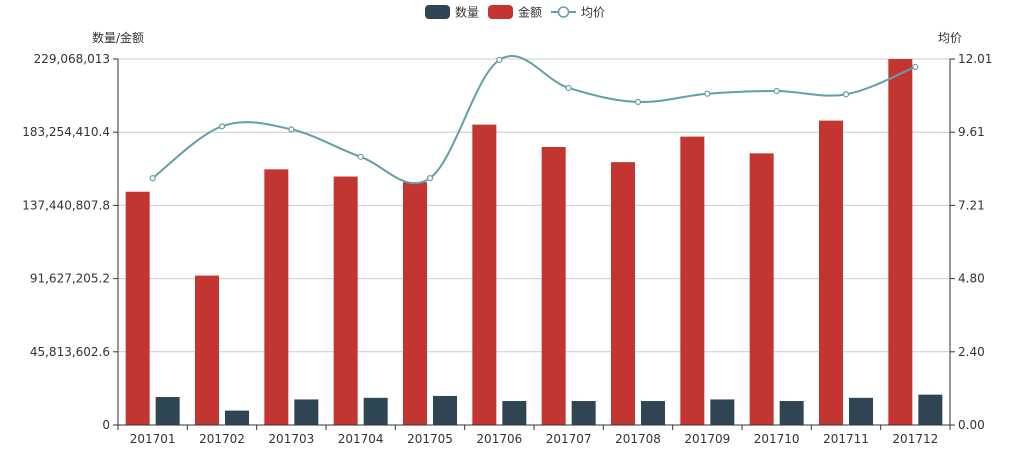 The width and height of the screenshot is (1030, 464). I want to click on y-right-tick-label: 2.40, so click(971, 352).